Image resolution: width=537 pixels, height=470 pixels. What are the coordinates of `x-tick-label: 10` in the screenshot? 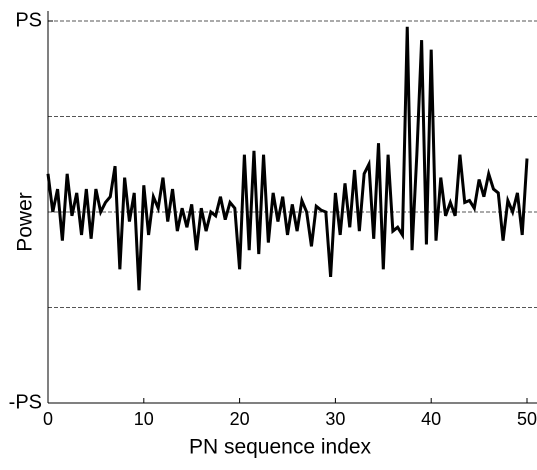 It's located at (144, 419).